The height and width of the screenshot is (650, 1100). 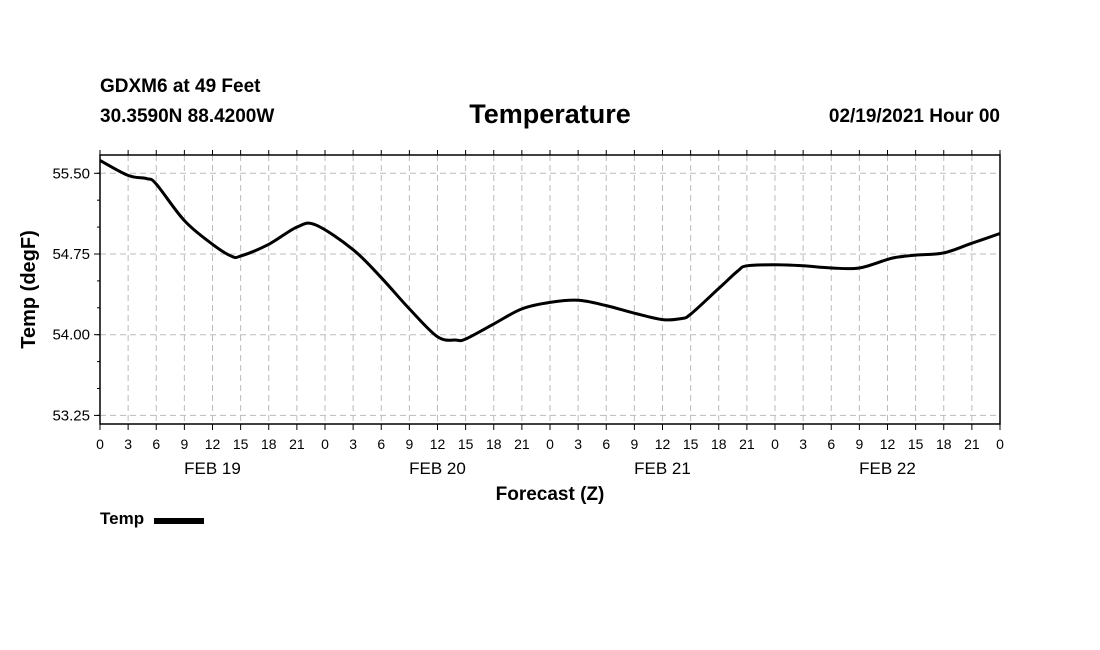 I want to click on datetime-label: 02/19/2021 Hour 00, so click(x=914, y=116).